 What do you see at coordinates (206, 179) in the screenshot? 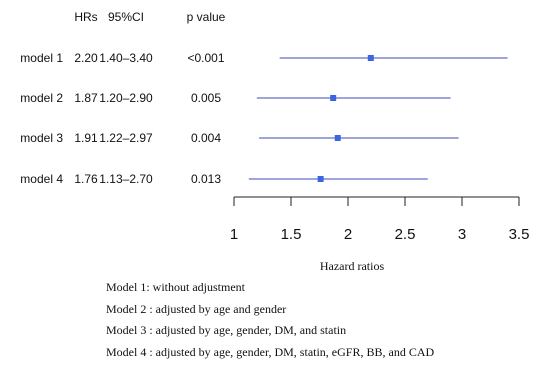
I see `p-value-model-4: 0.013` at bounding box center [206, 179].